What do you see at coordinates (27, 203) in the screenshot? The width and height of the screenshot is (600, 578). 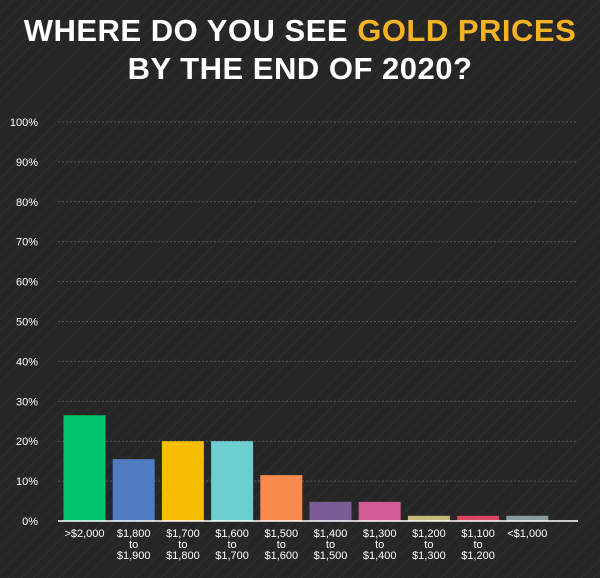 I see `y-tick-label: 80%` at bounding box center [27, 203].